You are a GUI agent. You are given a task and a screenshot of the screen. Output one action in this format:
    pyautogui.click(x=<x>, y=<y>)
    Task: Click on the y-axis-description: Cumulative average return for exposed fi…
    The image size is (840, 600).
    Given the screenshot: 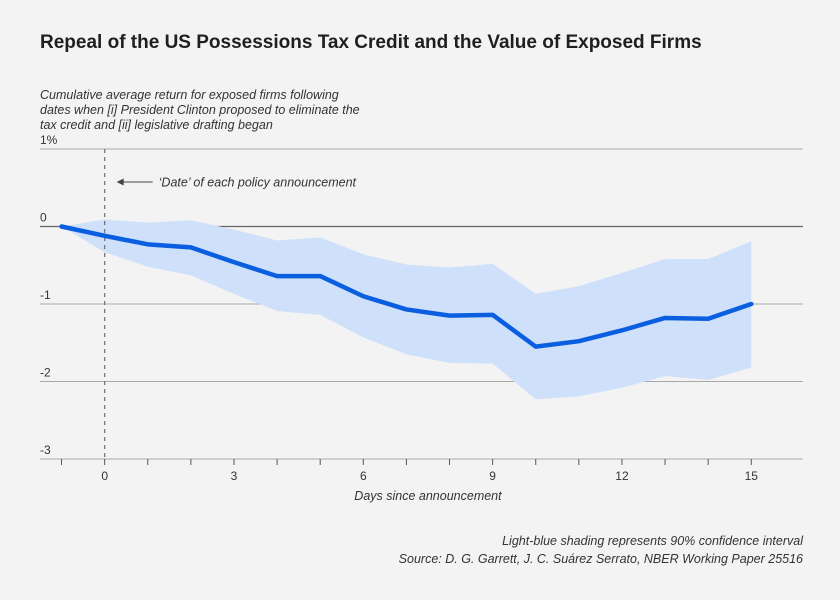 What is the action you would take?
    pyautogui.click(x=200, y=110)
    